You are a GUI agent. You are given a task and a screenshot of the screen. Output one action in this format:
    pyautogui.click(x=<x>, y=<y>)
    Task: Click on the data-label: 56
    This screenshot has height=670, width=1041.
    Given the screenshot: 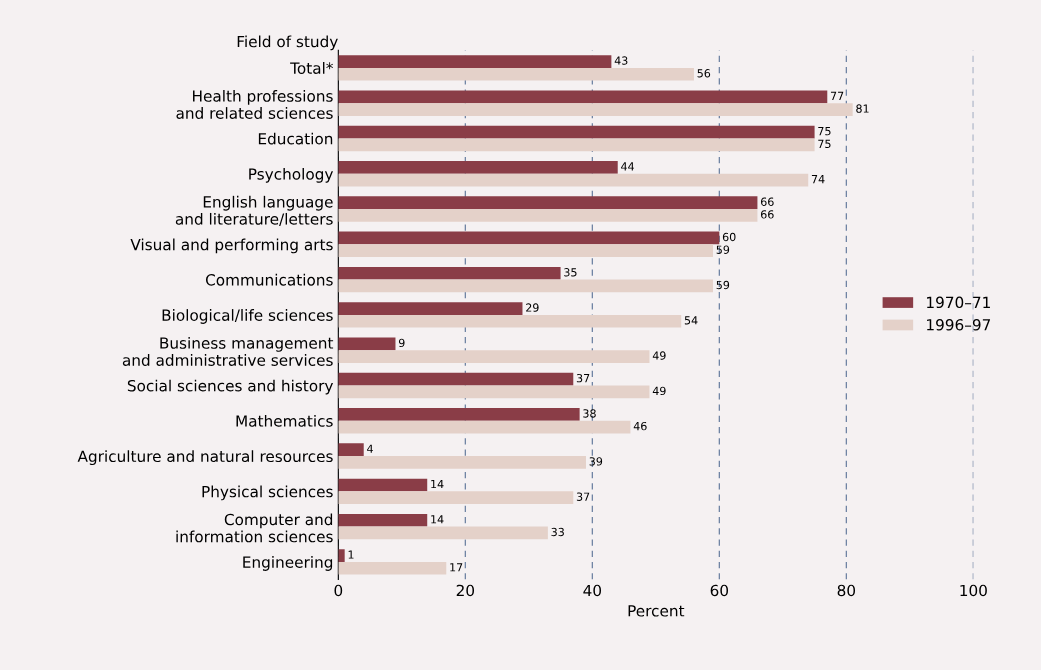 What is the action you would take?
    pyautogui.click(x=704, y=73)
    